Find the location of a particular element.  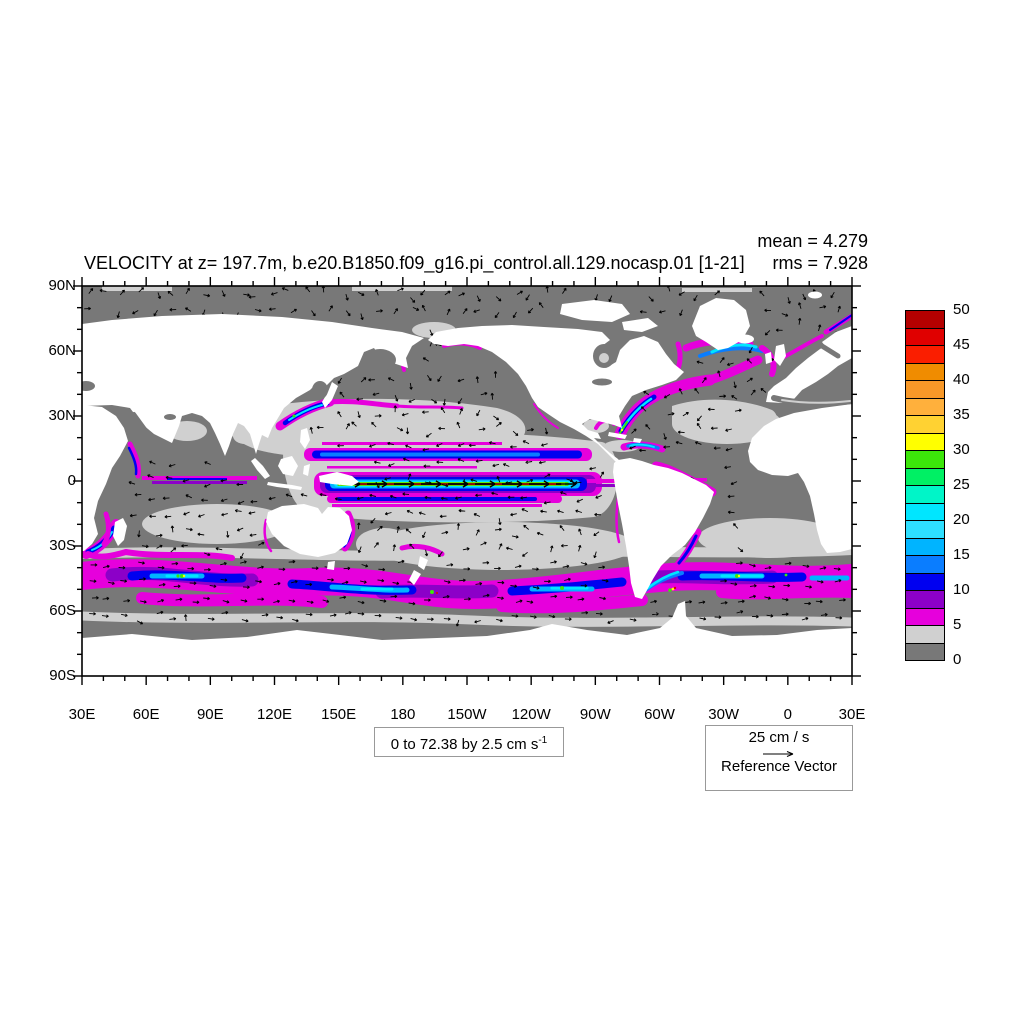

x-axis-label: 0 is located at coordinates (787, 714).